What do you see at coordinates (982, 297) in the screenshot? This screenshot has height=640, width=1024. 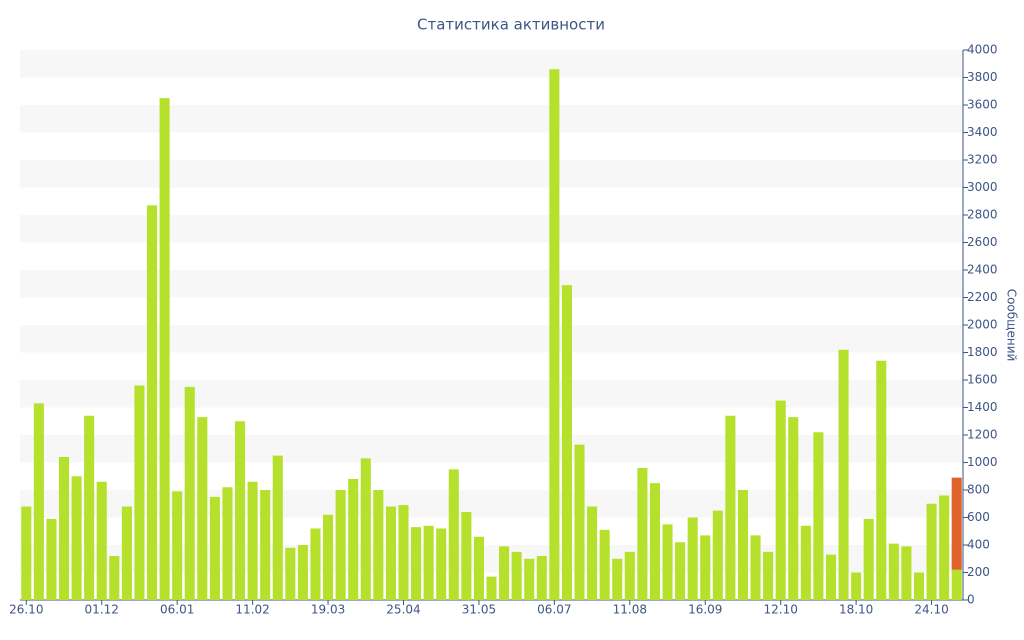 I see `y-tick-label: 2200` at bounding box center [982, 297].